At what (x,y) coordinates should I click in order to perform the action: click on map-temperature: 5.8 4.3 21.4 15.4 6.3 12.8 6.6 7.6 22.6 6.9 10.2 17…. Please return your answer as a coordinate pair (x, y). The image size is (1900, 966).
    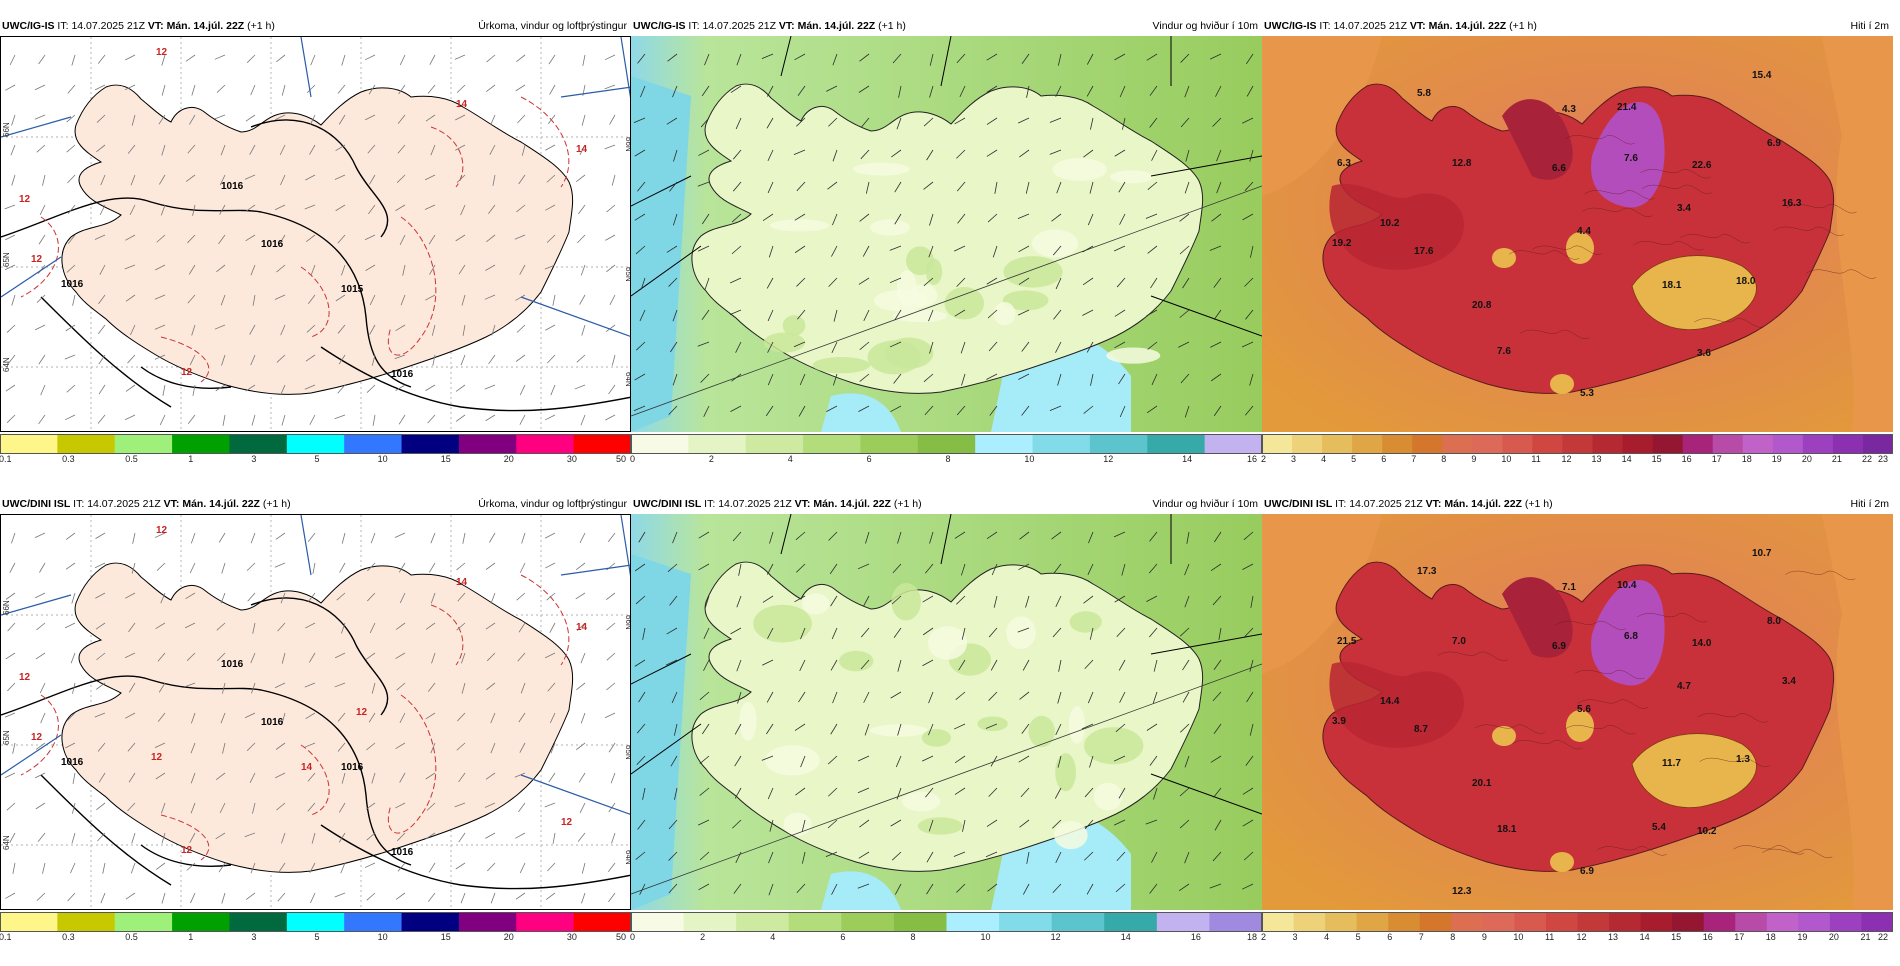
    Looking at the image, I should click on (1577, 234).